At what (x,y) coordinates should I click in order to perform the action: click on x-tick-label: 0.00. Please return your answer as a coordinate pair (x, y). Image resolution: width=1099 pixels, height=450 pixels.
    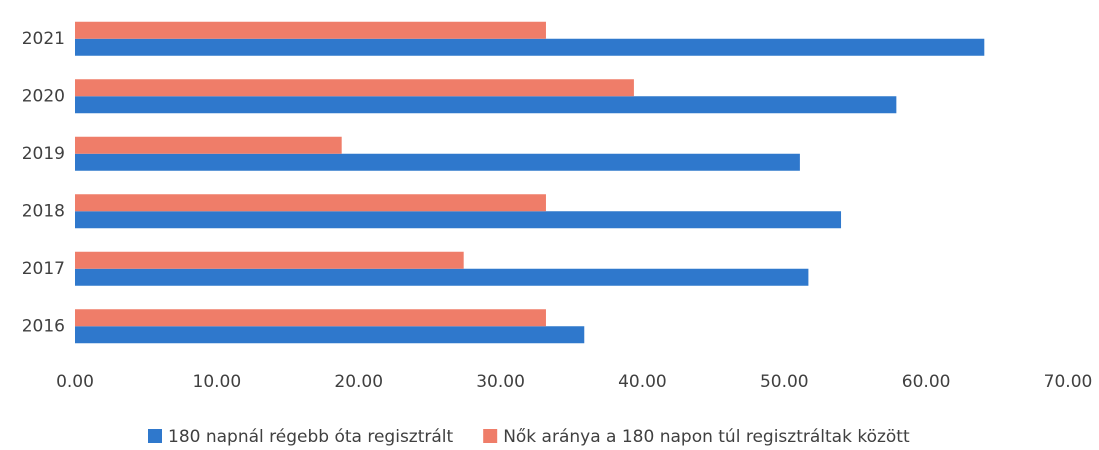
    Looking at the image, I should click on (75, 382).